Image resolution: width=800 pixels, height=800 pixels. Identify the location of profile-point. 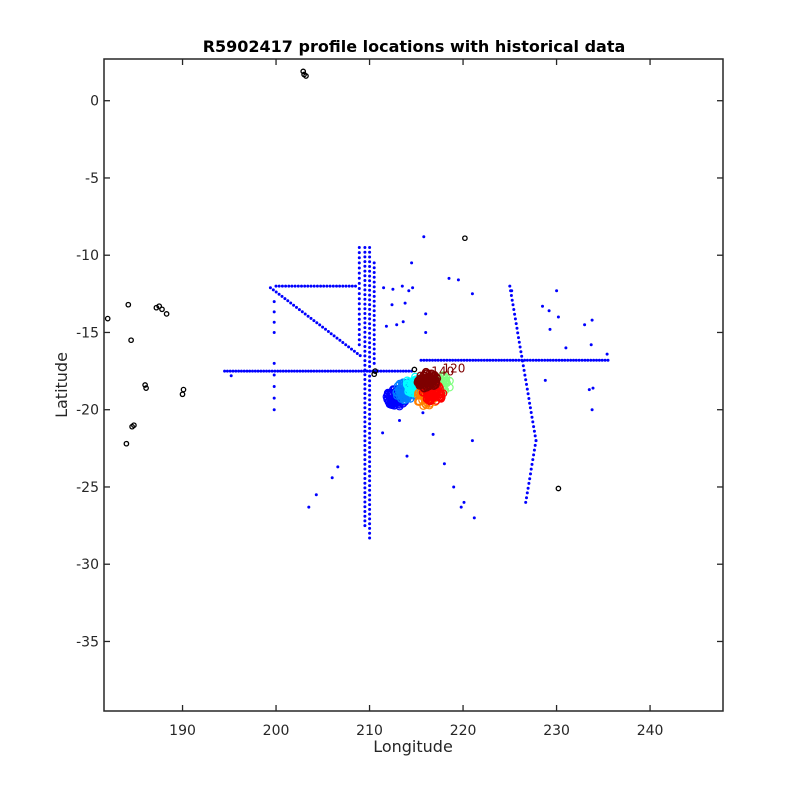
(431, 373).